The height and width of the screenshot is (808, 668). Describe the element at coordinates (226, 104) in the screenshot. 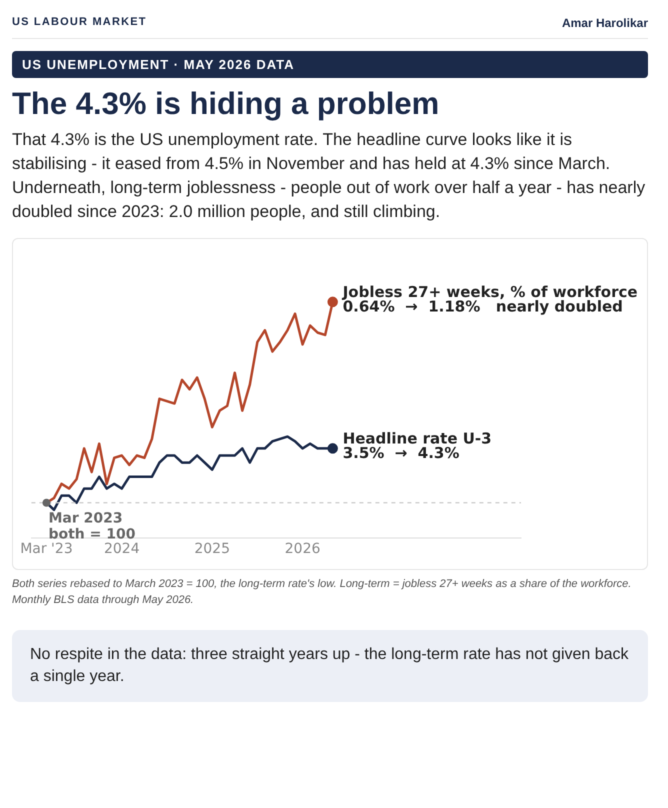

I see `chart-title: The 4.3% is hiding a problem` at that location.